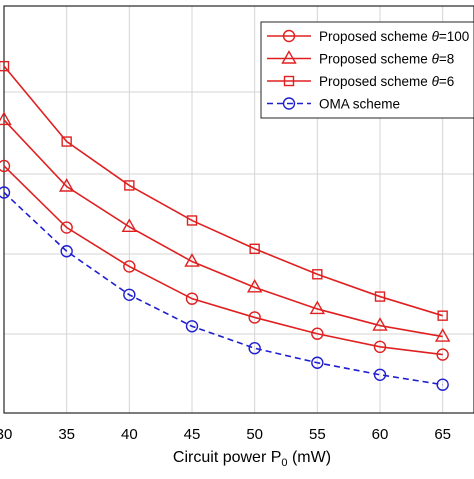 Image resolution: width=474 pixels, height=479 pixels. What do you see at coordinates (6, 434) in the screenshot?
I see `x-tick-label: 30` at bounding box center [6, 434].